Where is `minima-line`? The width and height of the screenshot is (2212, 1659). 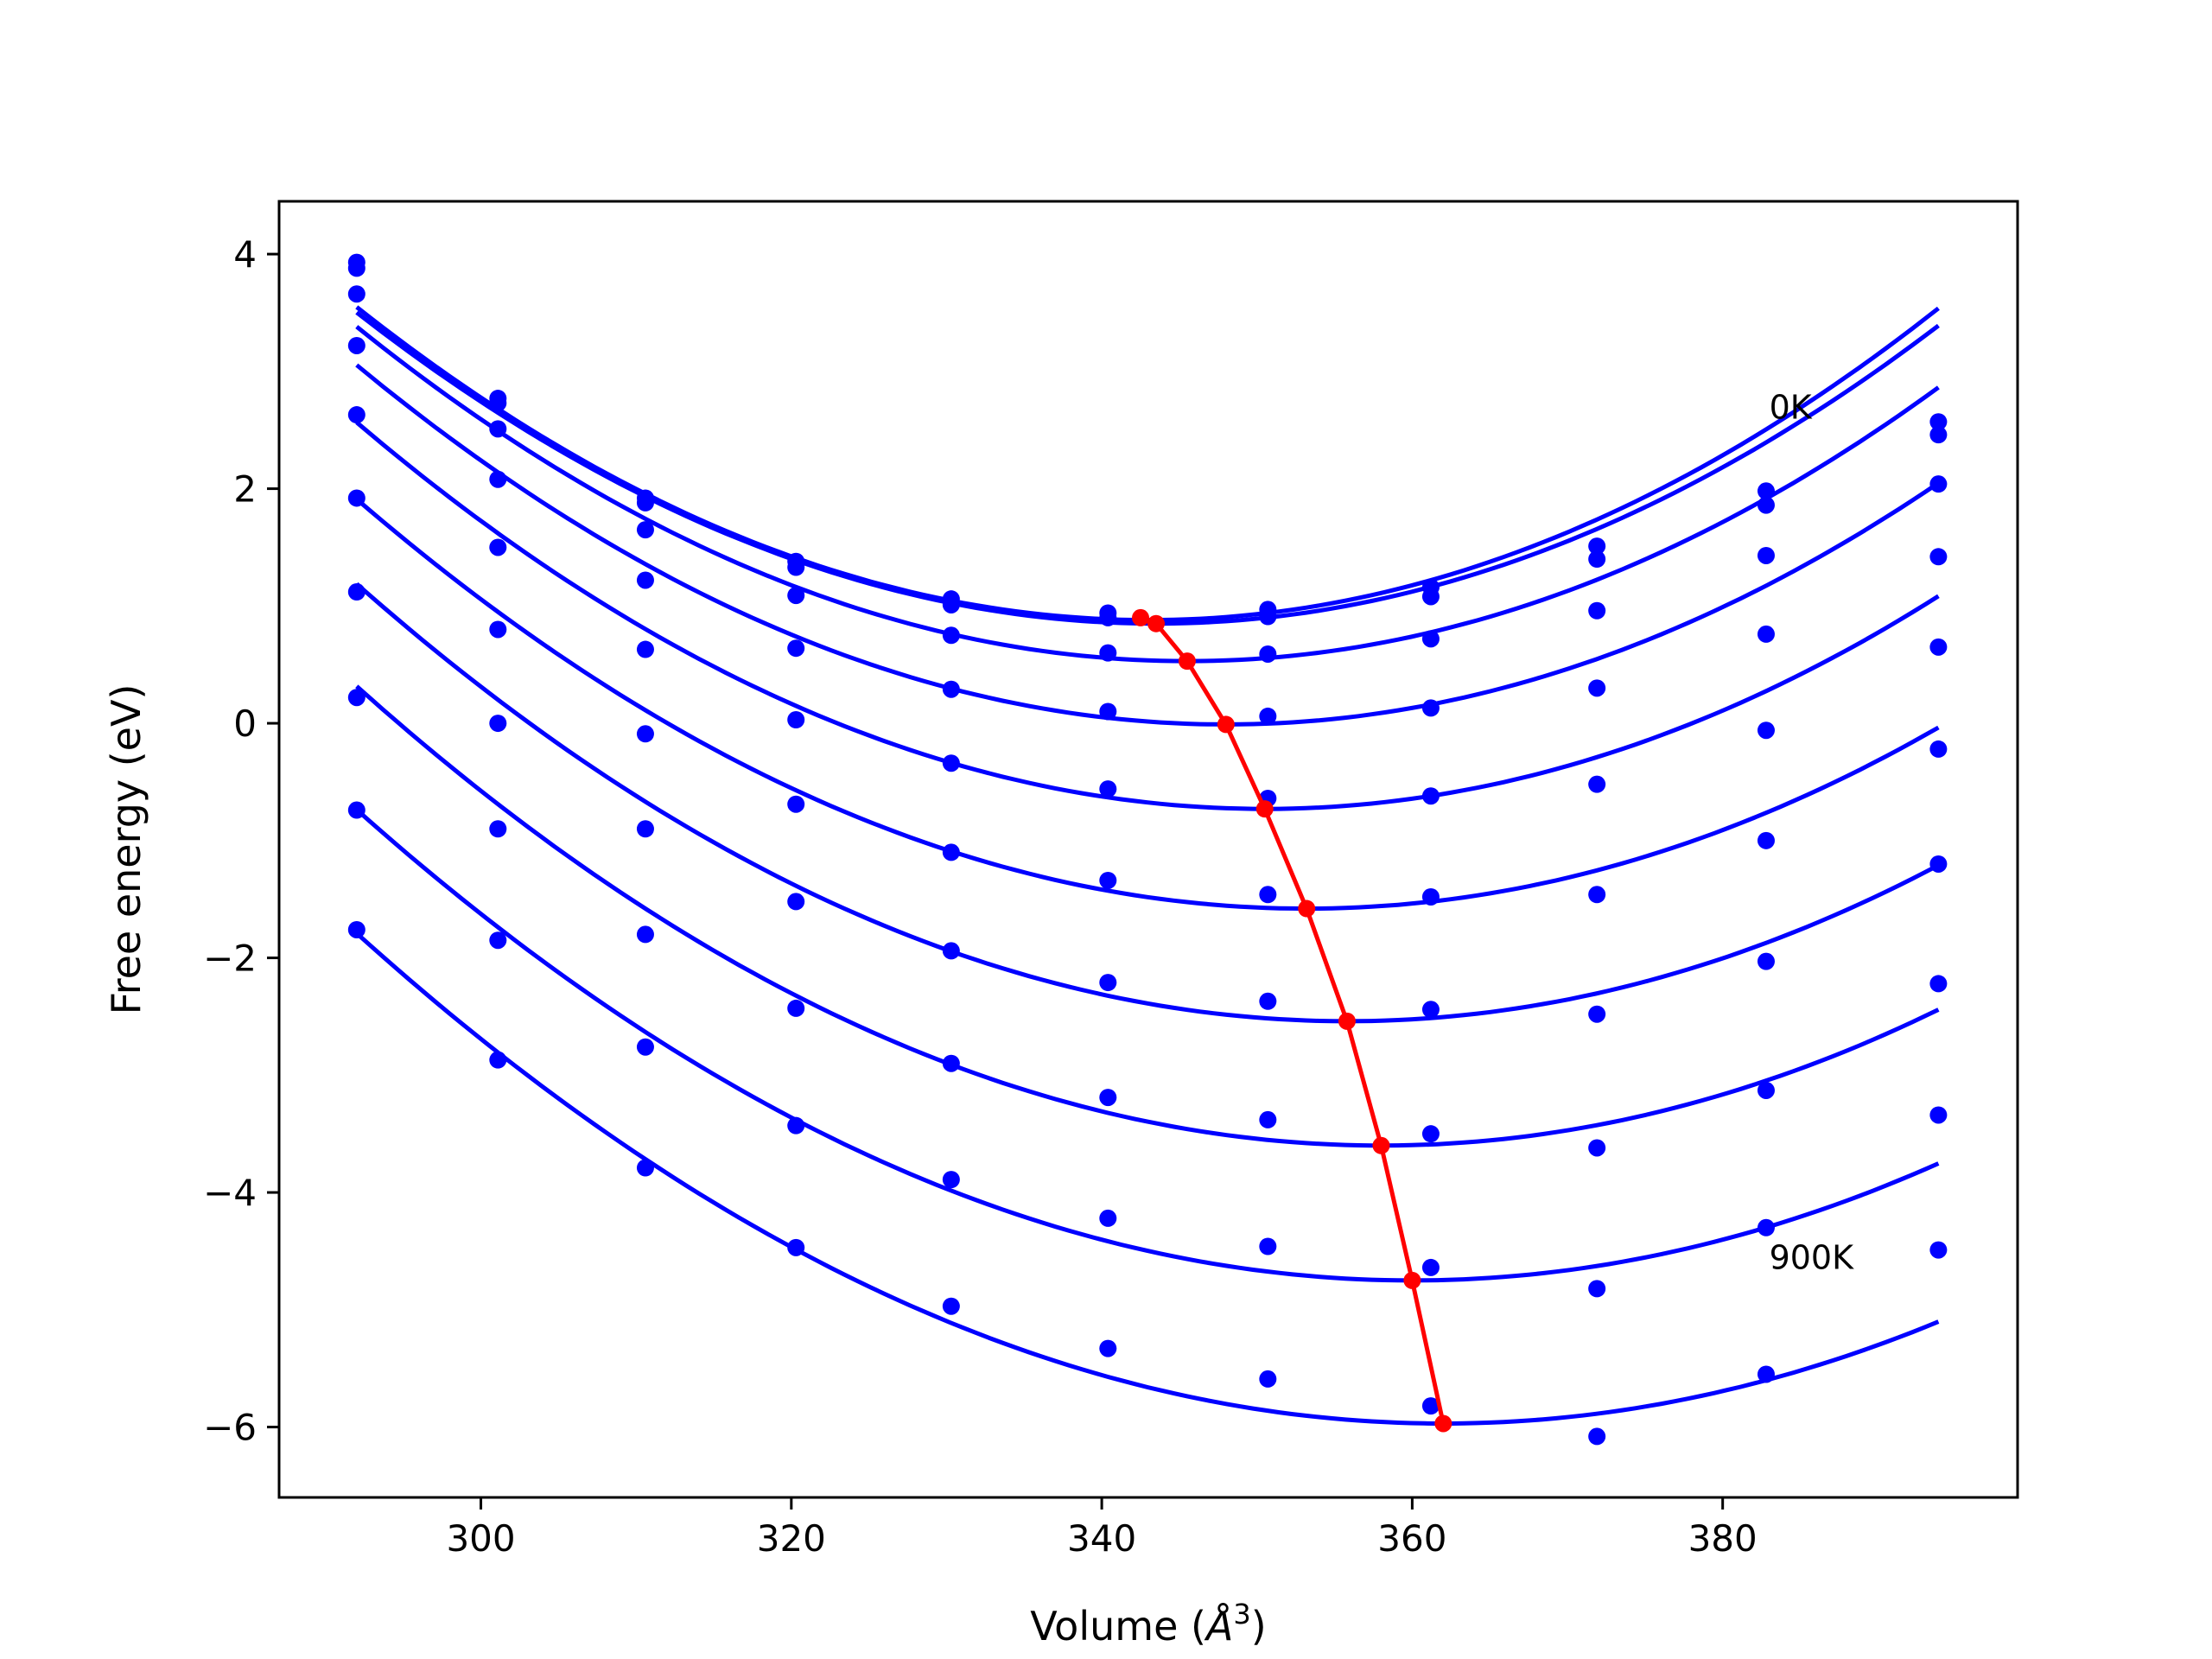 minima-line is located at coordinates (1293, 1020).